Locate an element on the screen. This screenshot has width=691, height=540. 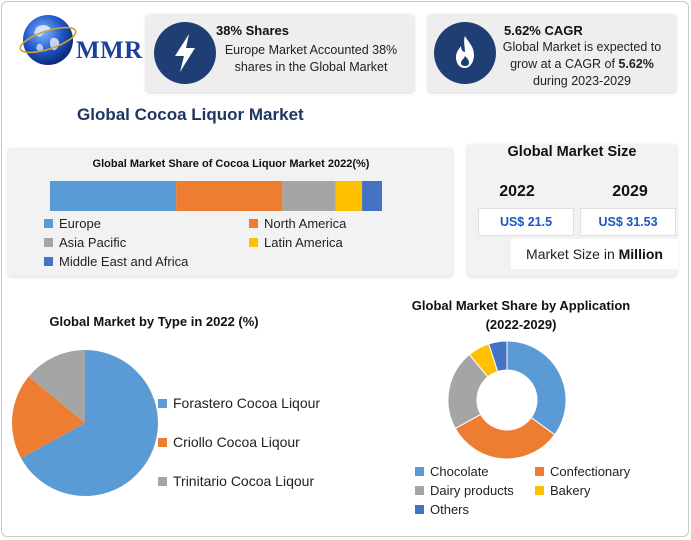
legend-label: Chocolate is located at coordinates (459, 471).